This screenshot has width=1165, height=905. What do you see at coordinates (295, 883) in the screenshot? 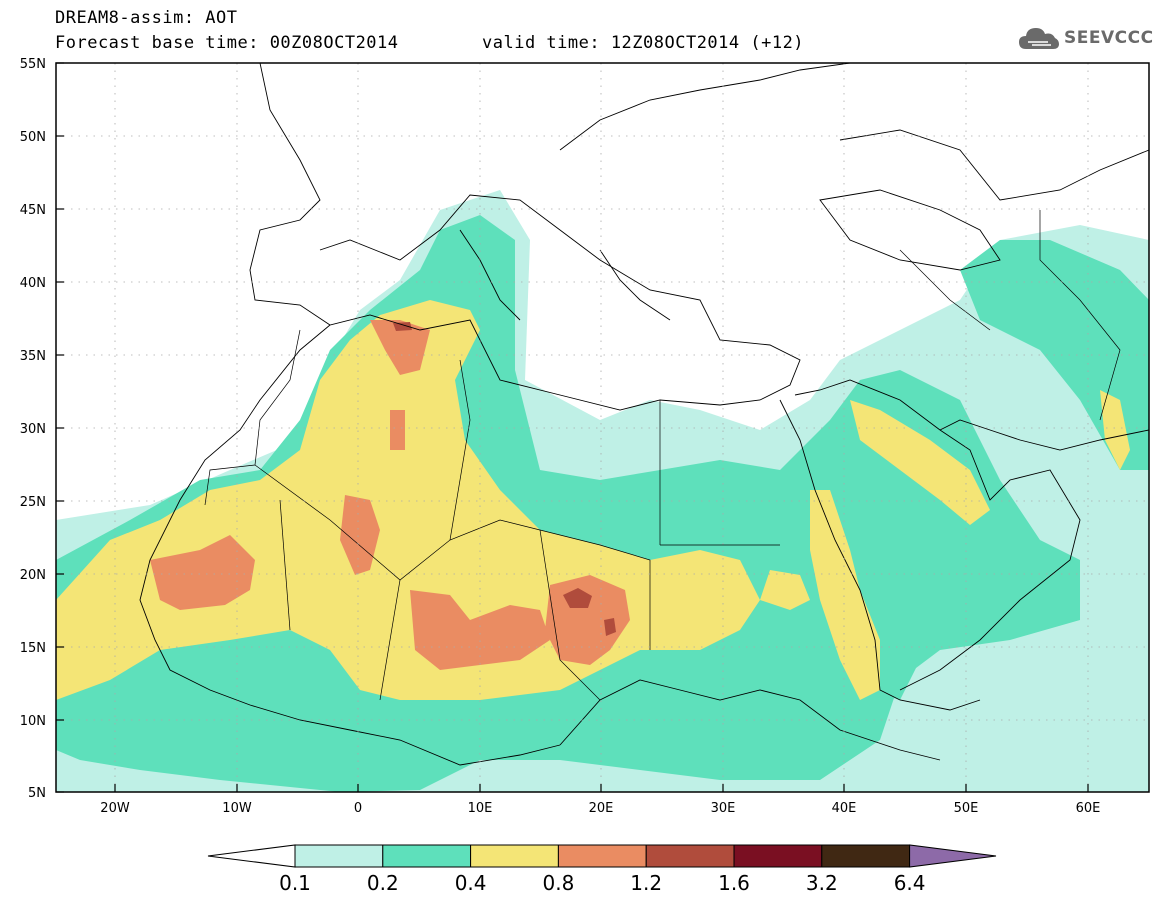
I see `colorbar-label: 0.1` at bounding box center [295, 883].